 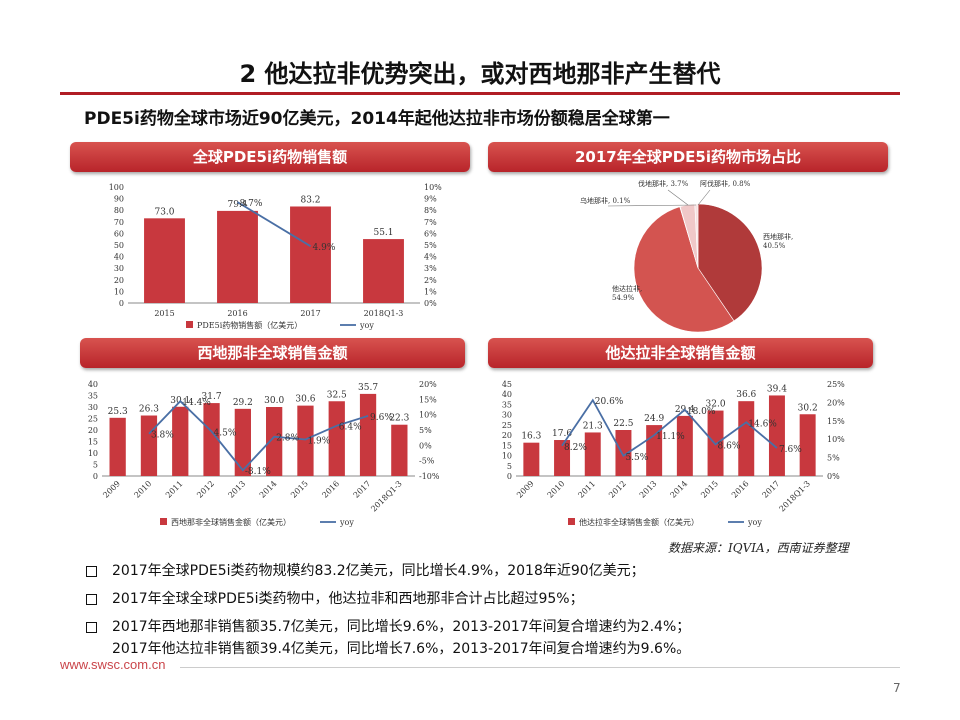 I want to click on yoy-value-label: 1.9%, so click(x=318, y=442).